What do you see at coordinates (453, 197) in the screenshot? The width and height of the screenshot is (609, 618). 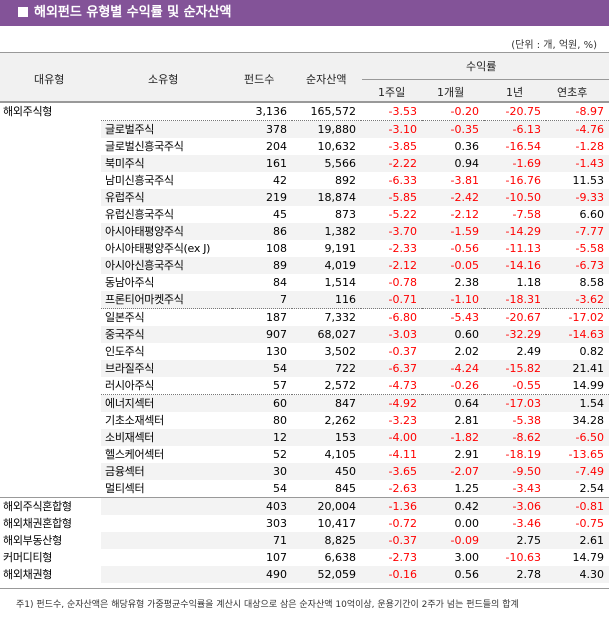 I see `return-1month: -2.42` at bounding box center [453, 197].